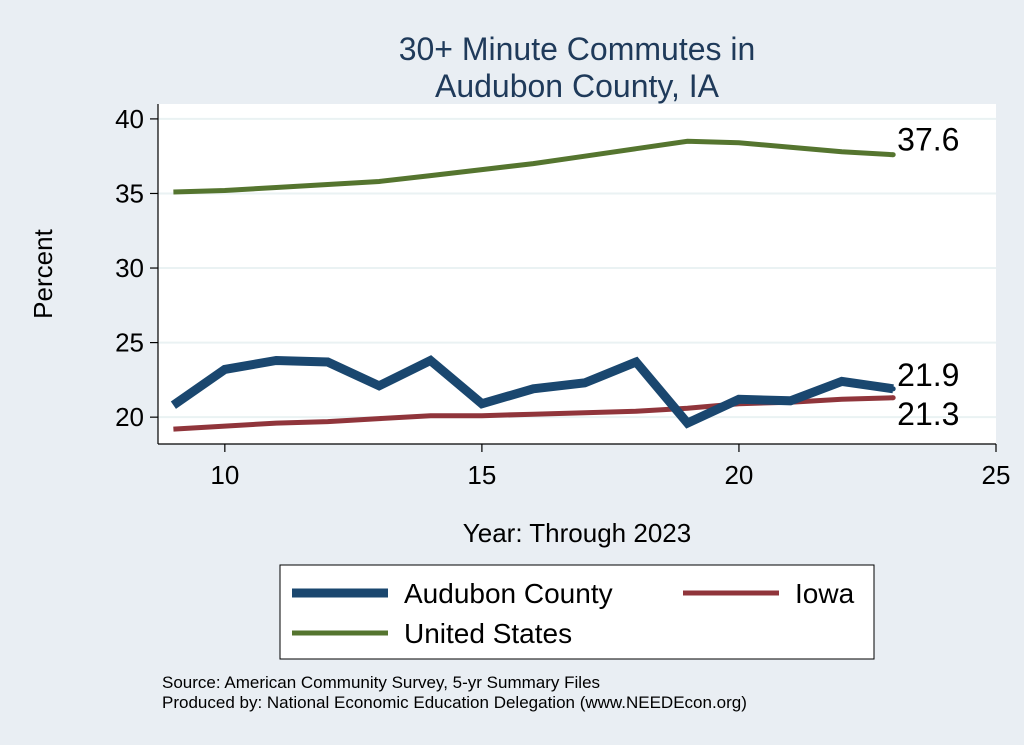  I want to click on y-tick-label: 30, so click(129, 268).